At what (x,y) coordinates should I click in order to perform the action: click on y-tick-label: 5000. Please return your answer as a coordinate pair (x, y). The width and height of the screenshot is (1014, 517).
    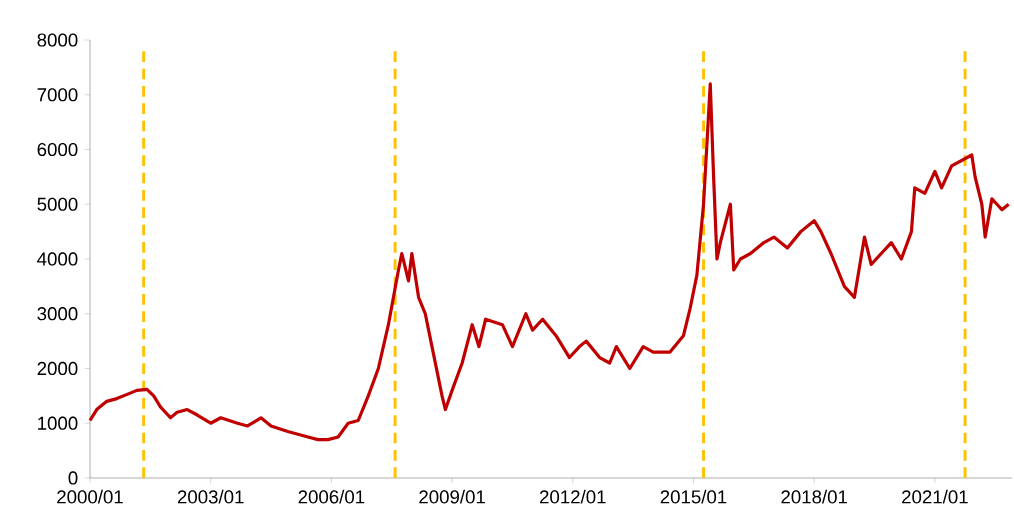
    Looking at the image, I should click on (57, 204).